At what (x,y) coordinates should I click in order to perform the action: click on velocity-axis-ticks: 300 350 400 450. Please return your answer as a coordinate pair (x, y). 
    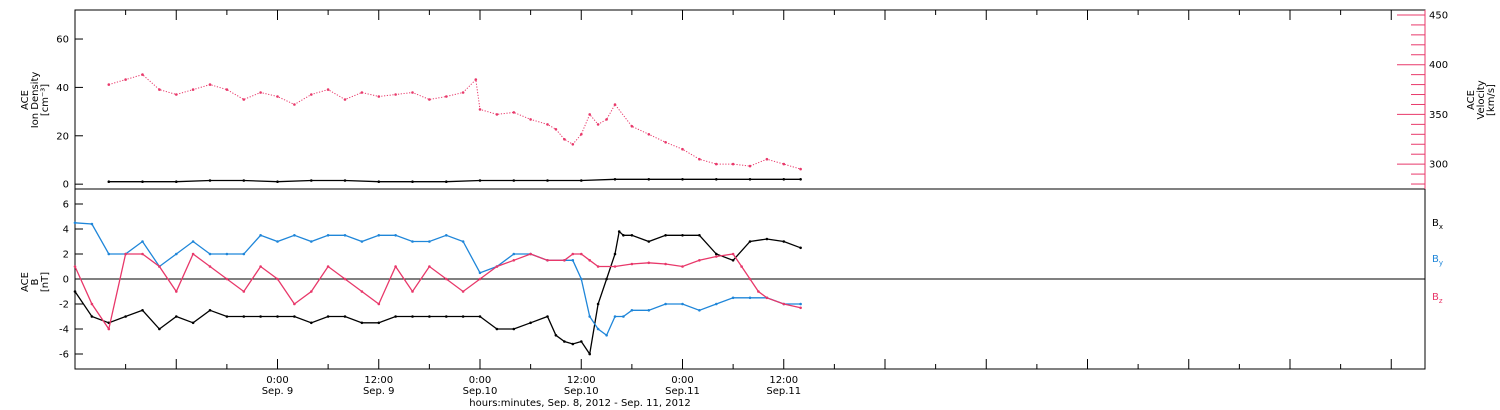
    Looking at the image, I should click on (1422, 99).